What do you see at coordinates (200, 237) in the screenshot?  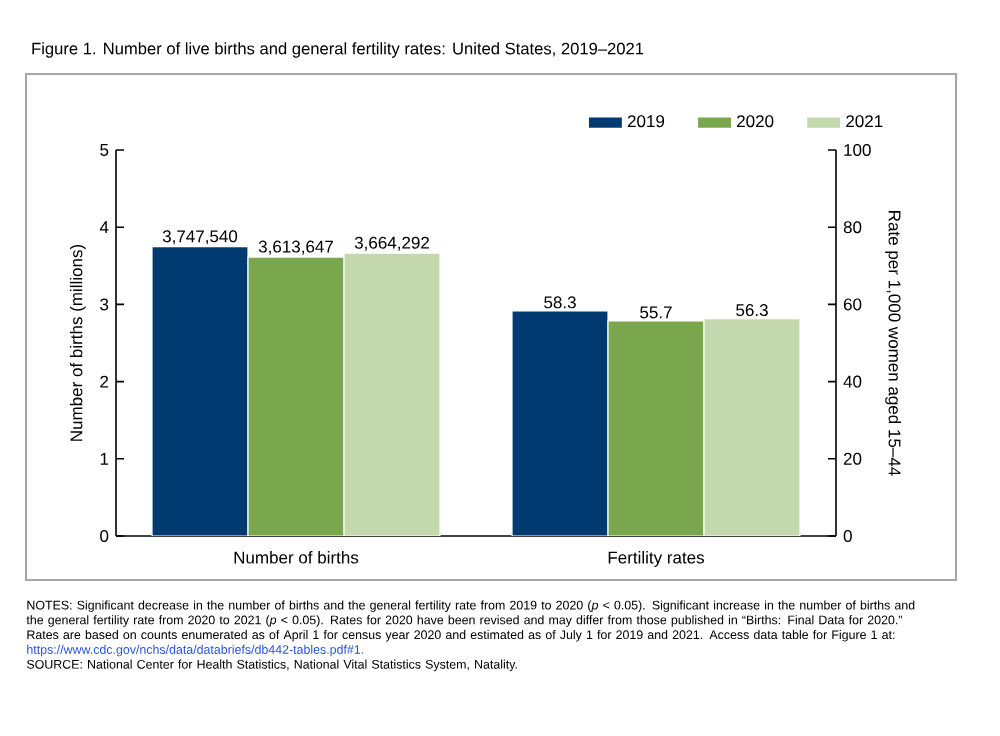 I see `annotation: 3,747,540` at bounding box center [200, 237].